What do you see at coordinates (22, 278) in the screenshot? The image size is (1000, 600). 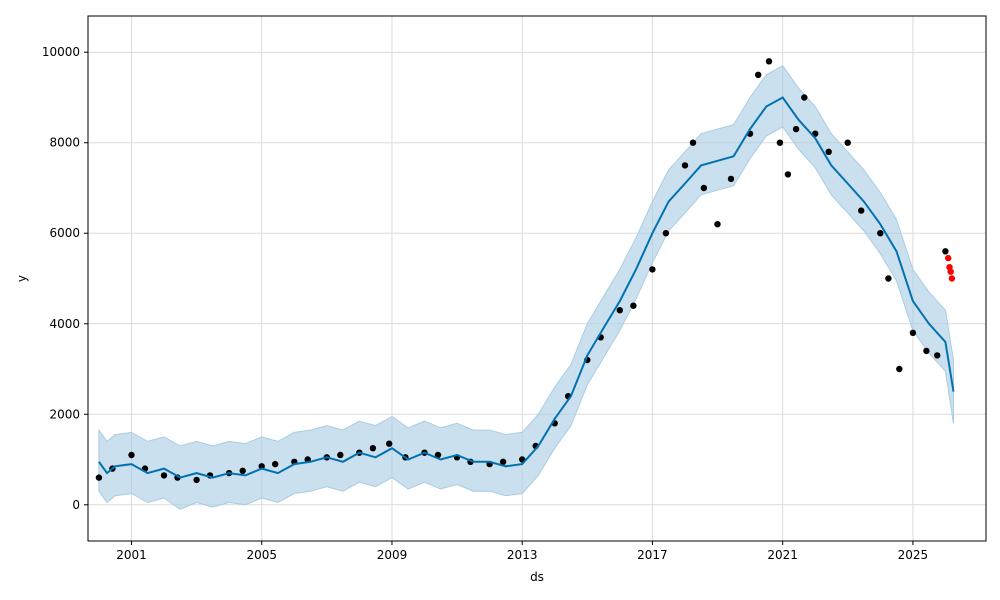 I see `y-axis-label: y` at bounding box center [22, 278].